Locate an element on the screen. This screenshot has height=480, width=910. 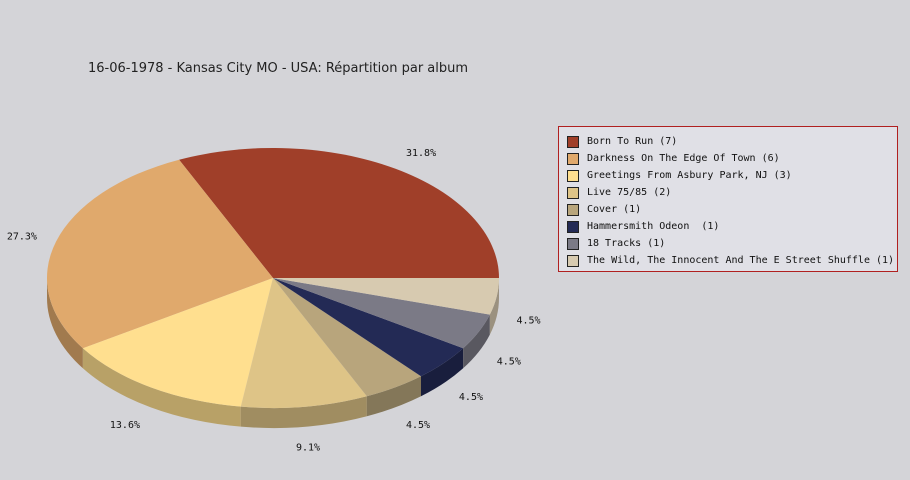
legend-item: Darkness On The Edge Of Town (6) is located at coordinates (732, 158).